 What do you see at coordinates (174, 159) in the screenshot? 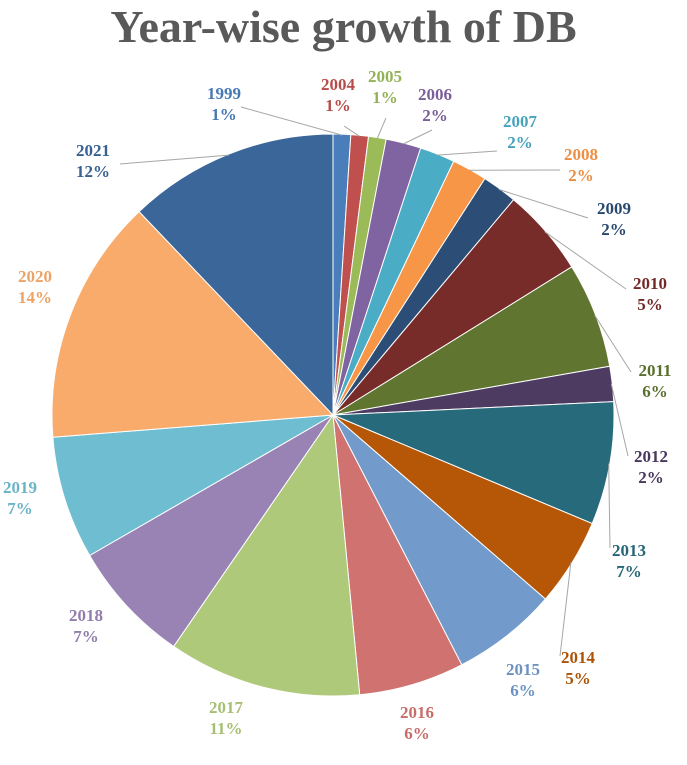
I see `leader-line-2021` at bounding box center [174, 159].